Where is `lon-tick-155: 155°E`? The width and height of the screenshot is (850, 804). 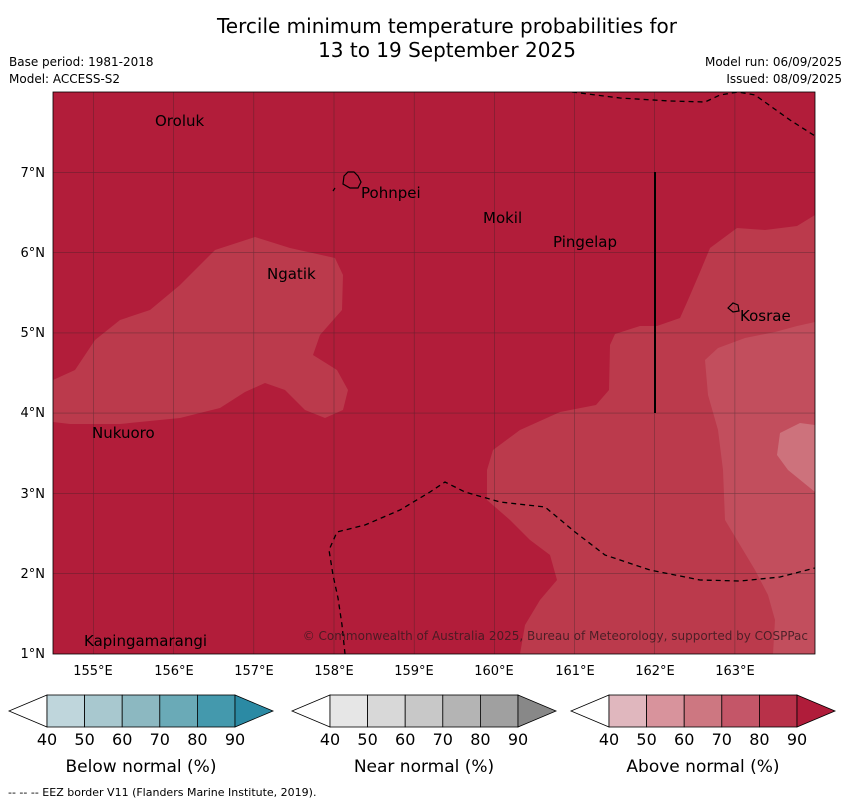 lon-tick-155: 155°E is located at coordinates (93, 671).